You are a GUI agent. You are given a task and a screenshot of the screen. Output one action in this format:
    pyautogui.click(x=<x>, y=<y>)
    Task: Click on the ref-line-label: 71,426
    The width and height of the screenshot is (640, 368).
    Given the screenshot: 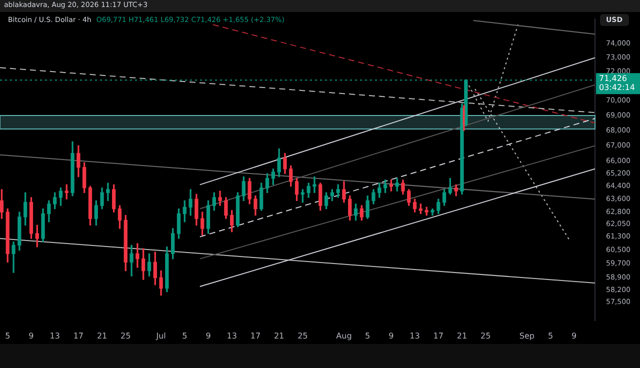 What is the action you would take?
    pyautogui.click(x=613, y=79)
    